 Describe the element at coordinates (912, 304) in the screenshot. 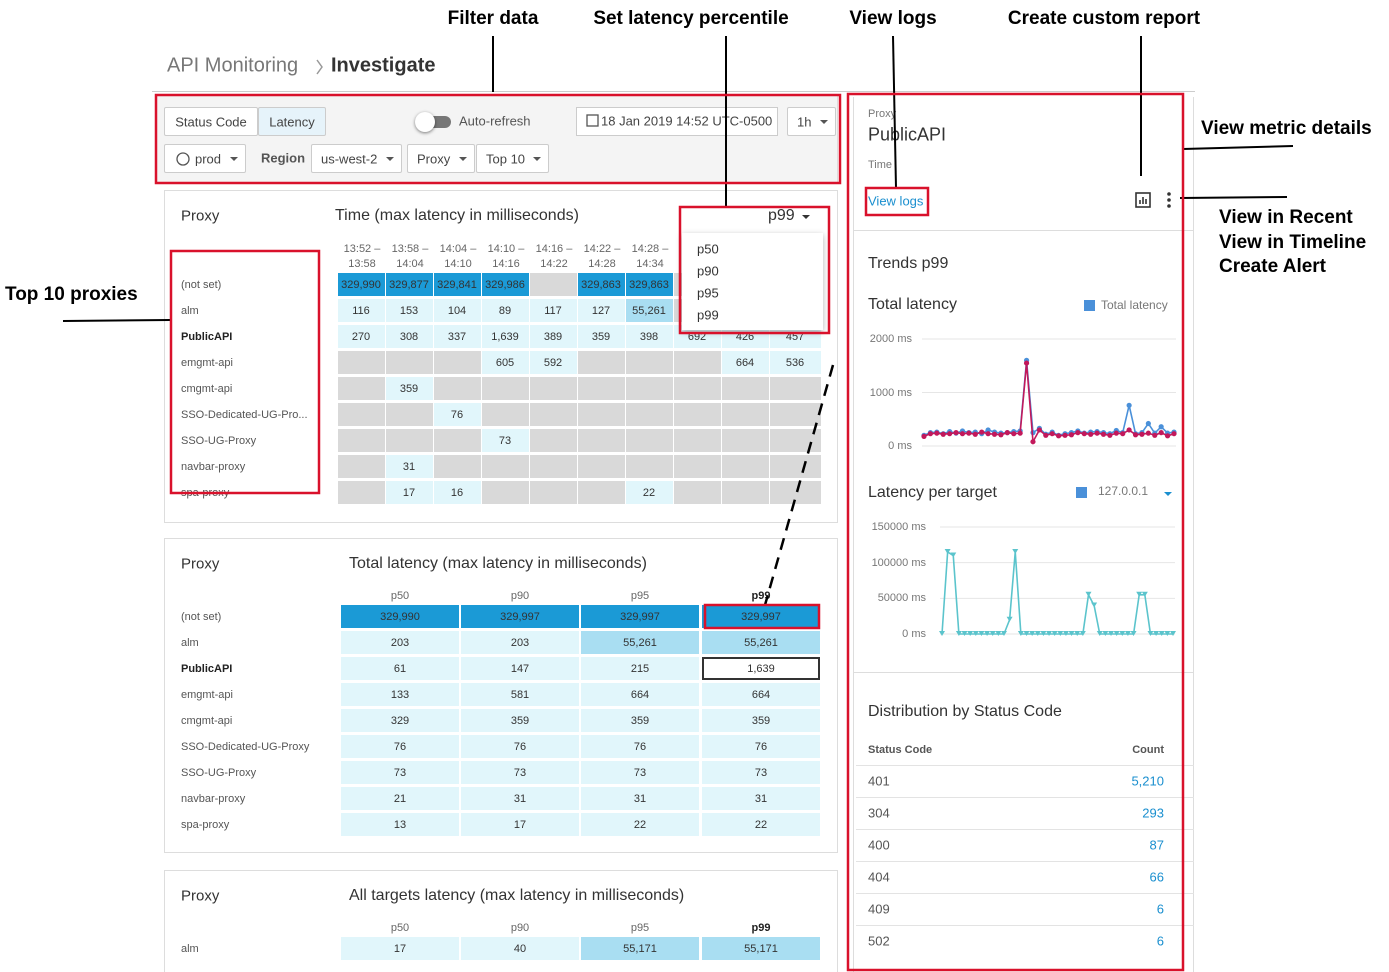

I see `chart-title: Total latency` at that location.